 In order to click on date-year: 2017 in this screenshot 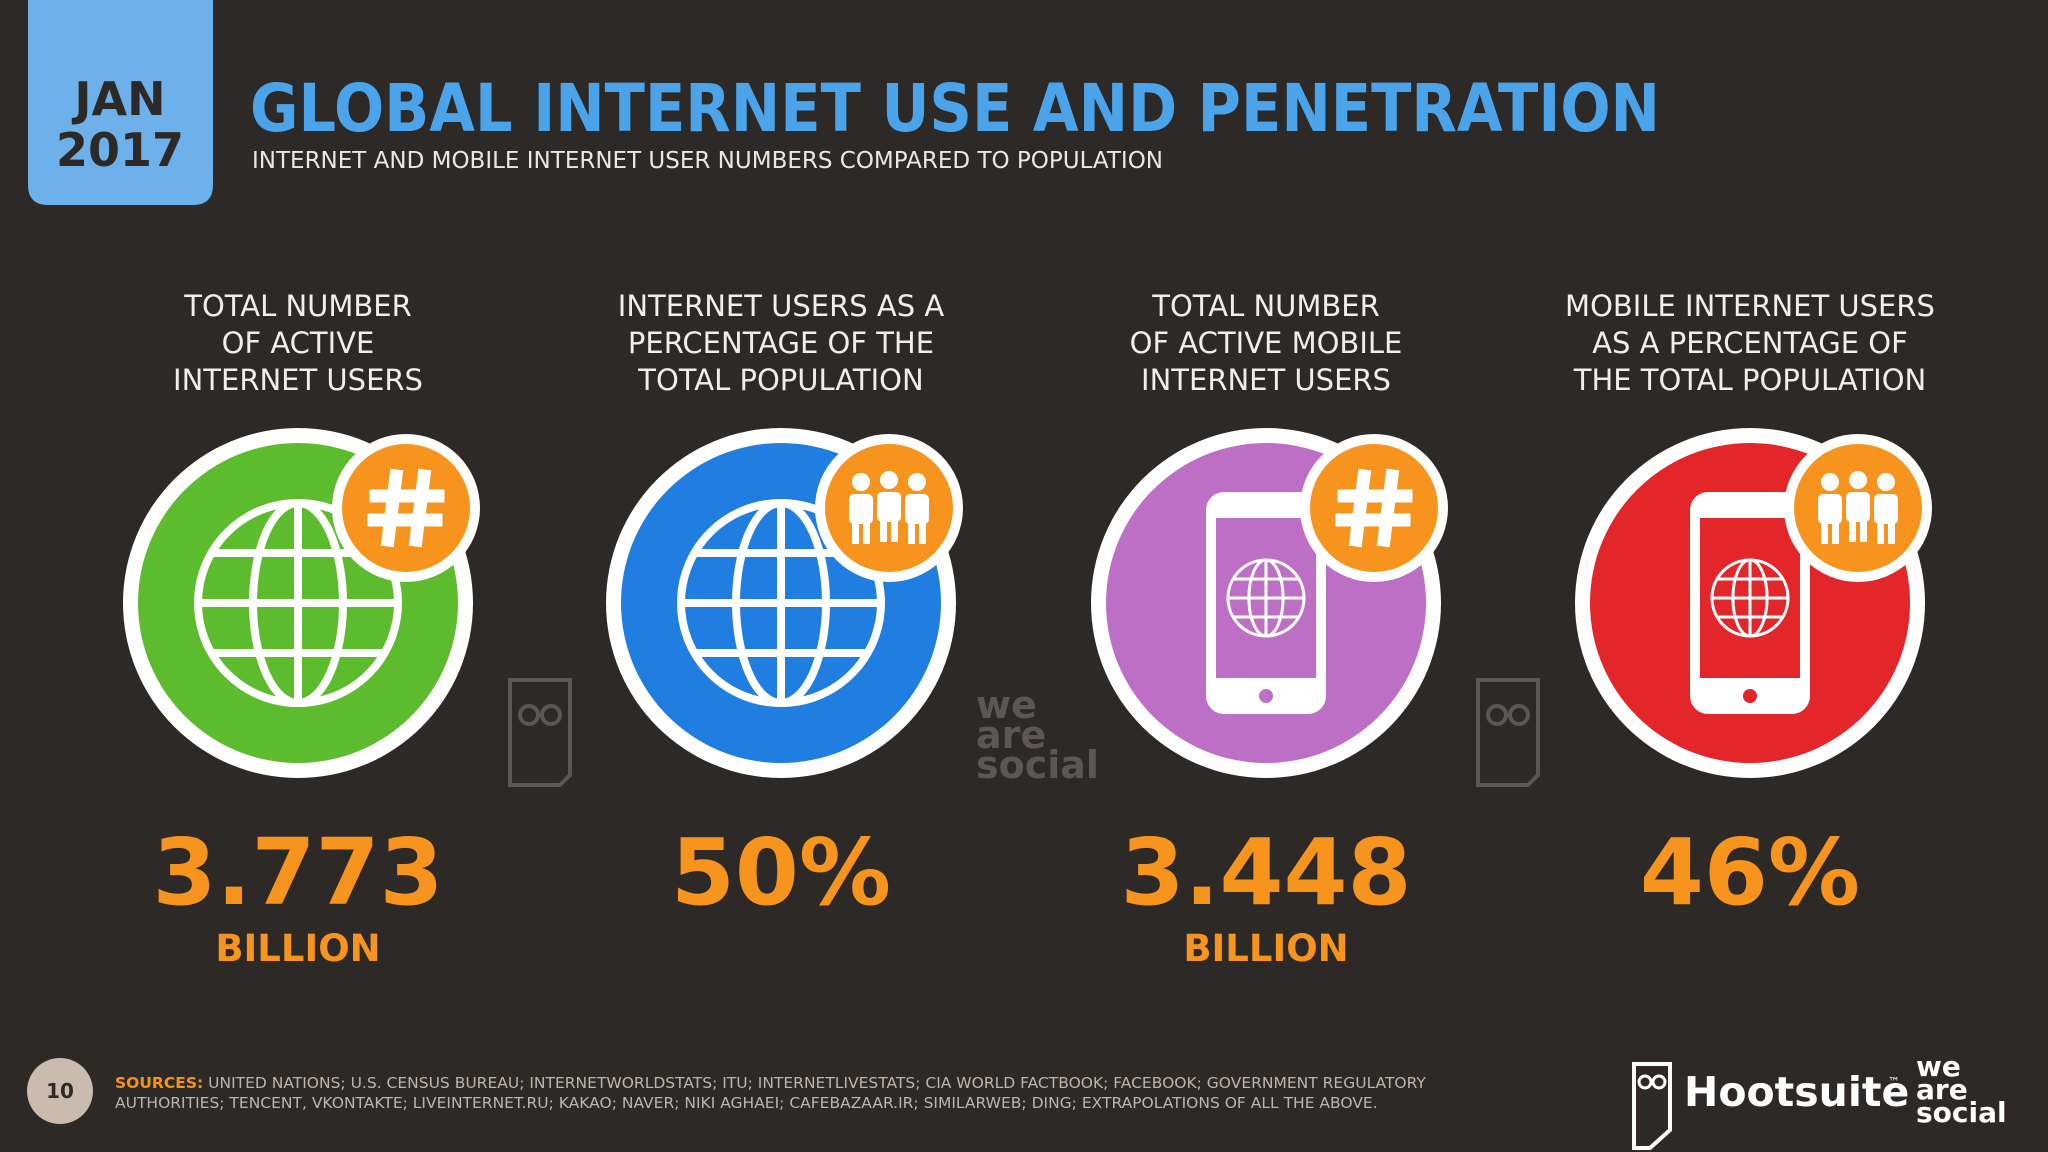, I will do `click(120, 150)`.